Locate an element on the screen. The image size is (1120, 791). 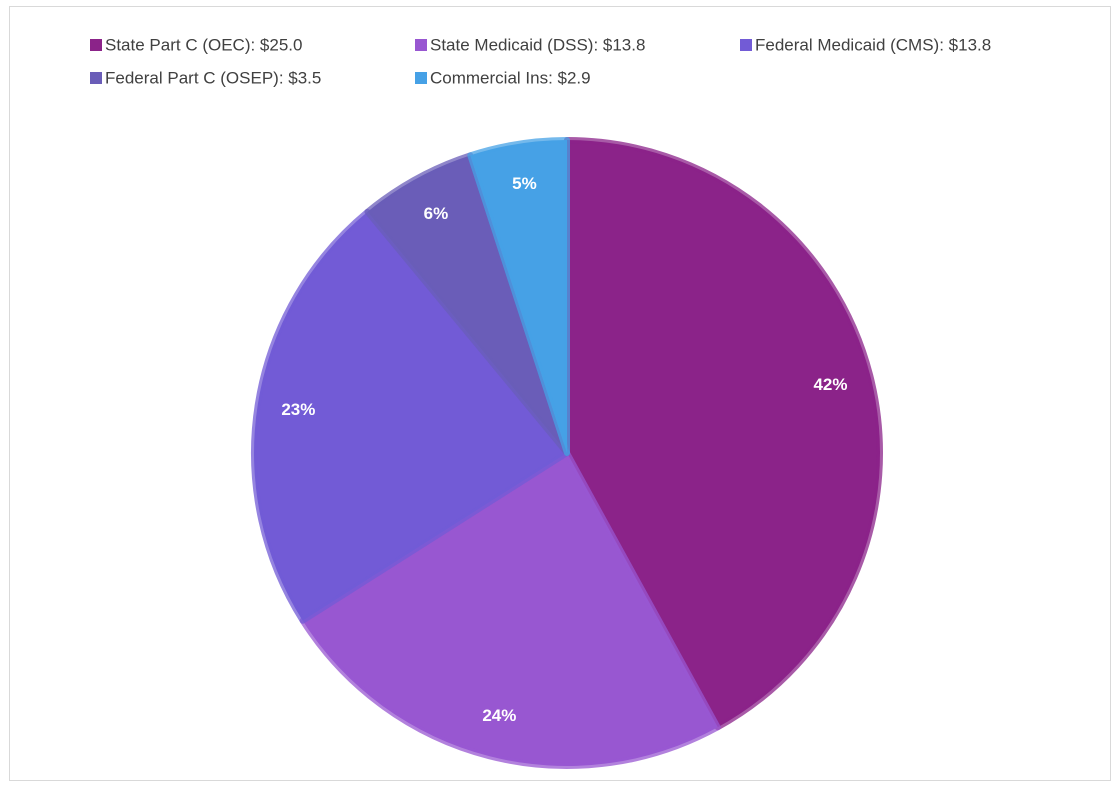
legend-label: State Part C (OEC): $25.0 is located at coordinates (203, 44).